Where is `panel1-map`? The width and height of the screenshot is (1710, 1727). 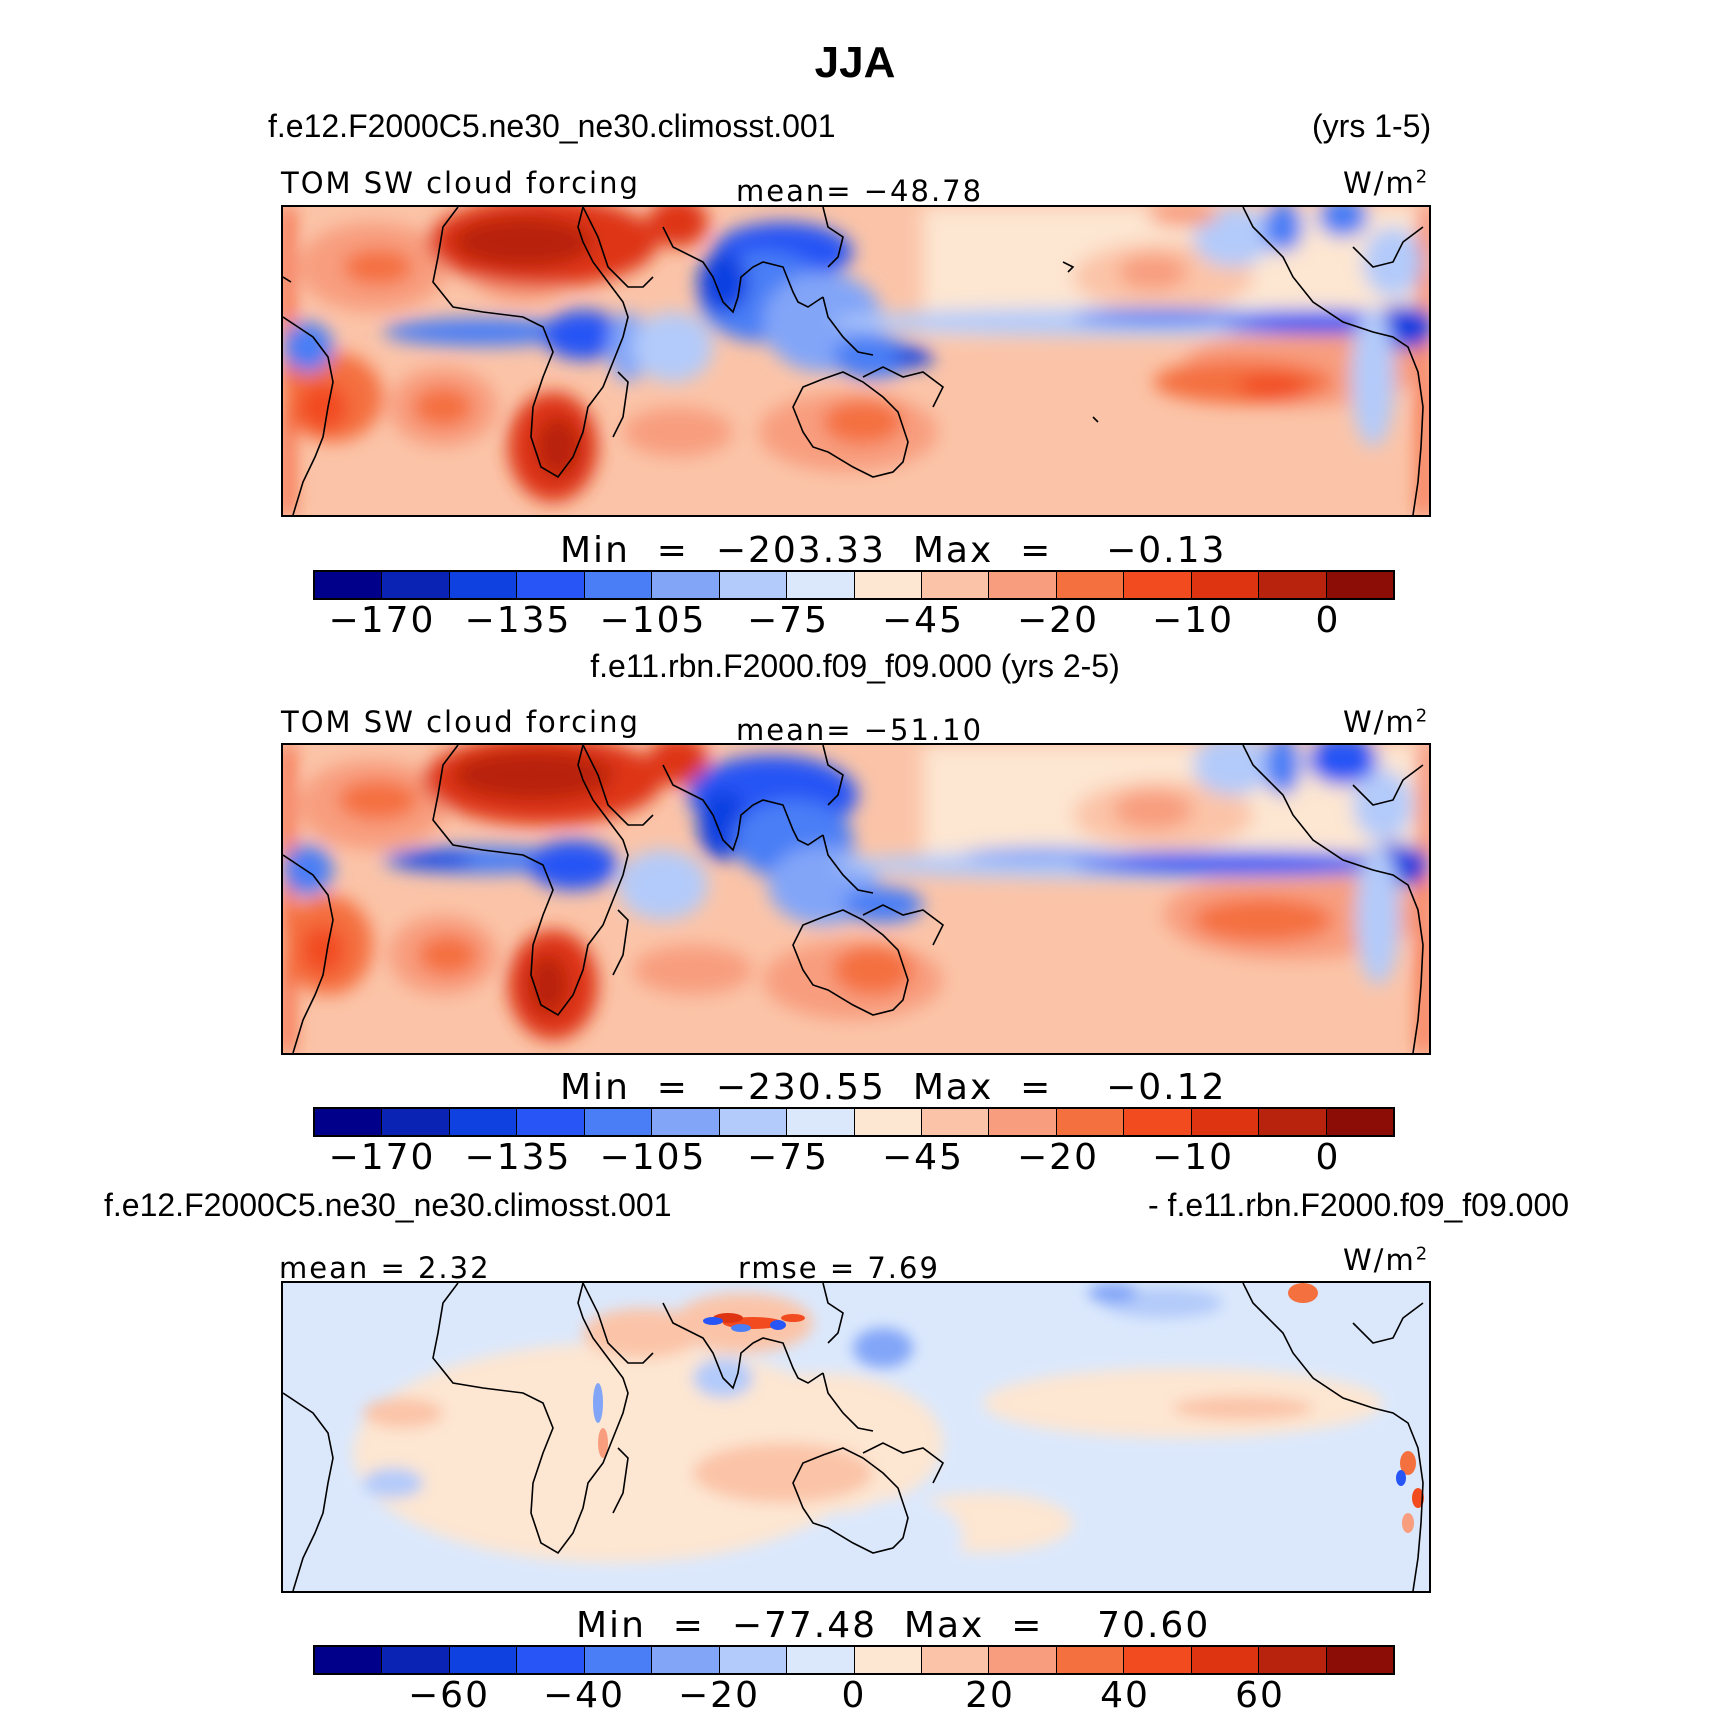 panel1-map is located at coordinates (856, 361).